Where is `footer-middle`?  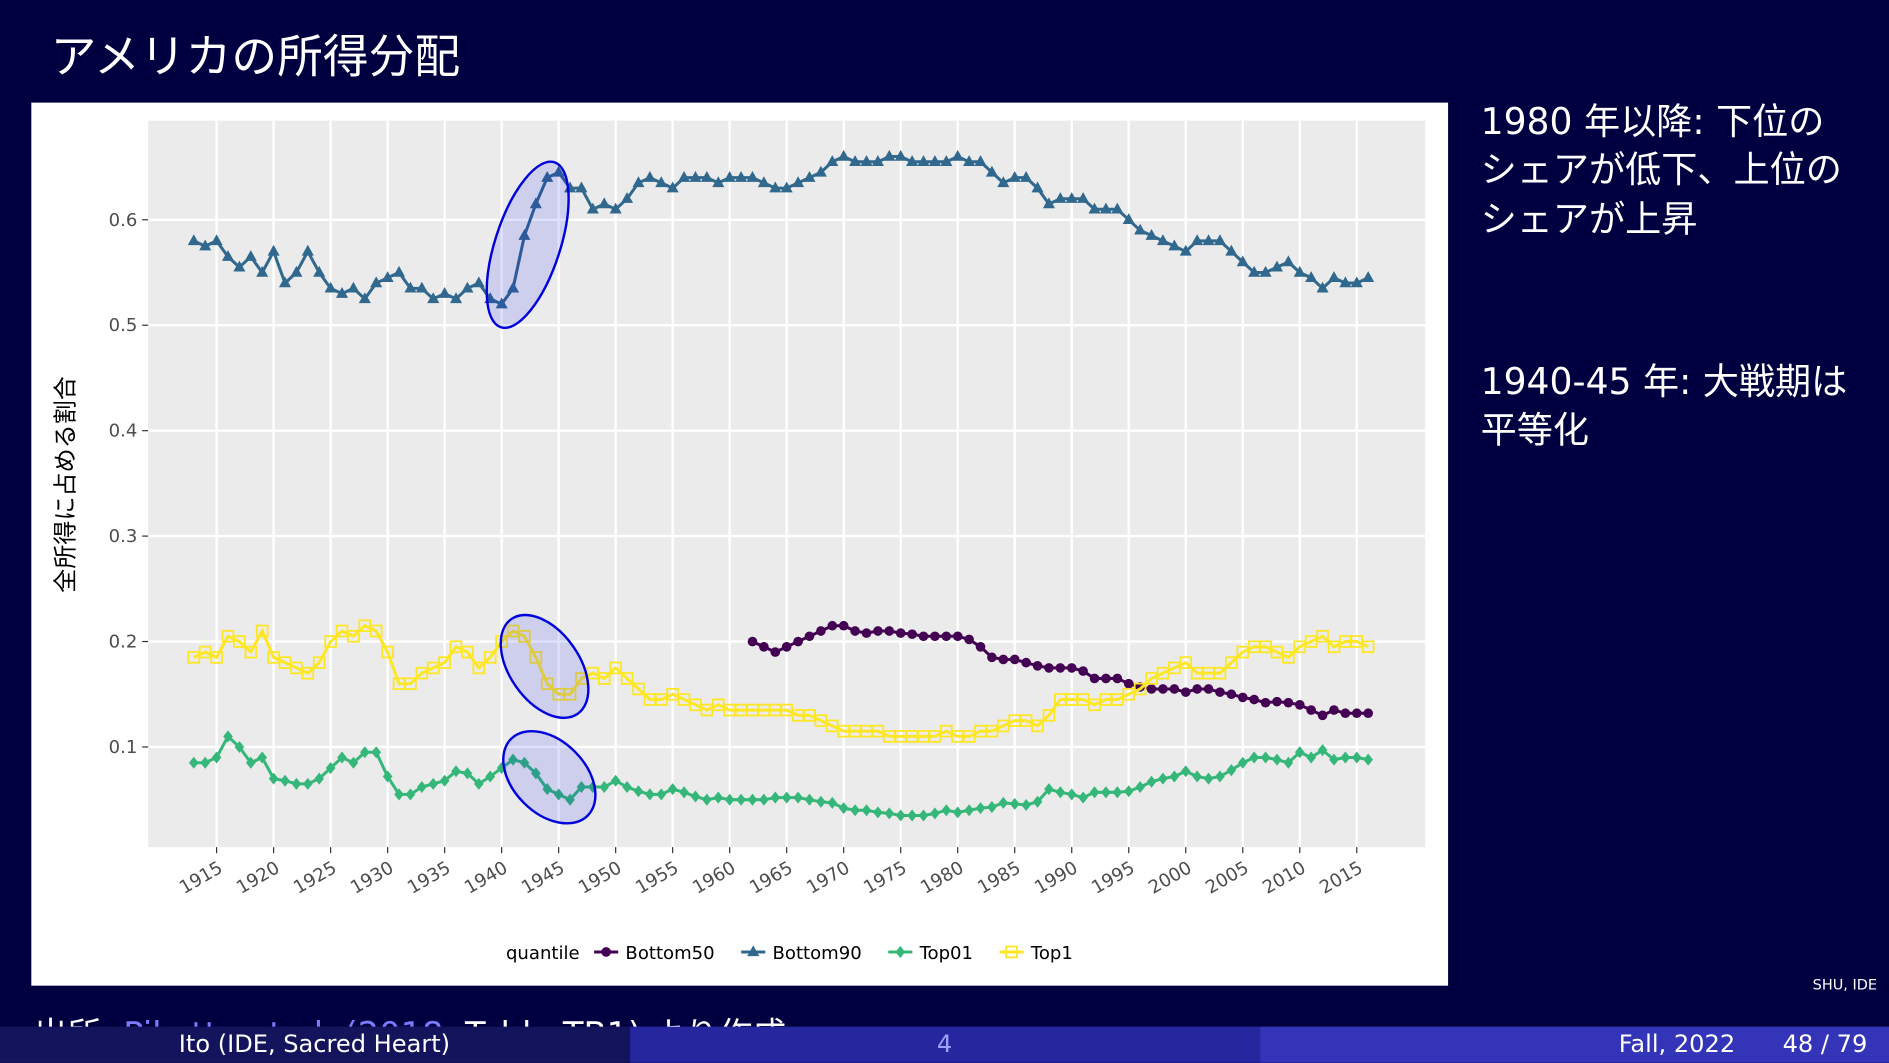 footer-middle is located at coordinates (945, 1044).